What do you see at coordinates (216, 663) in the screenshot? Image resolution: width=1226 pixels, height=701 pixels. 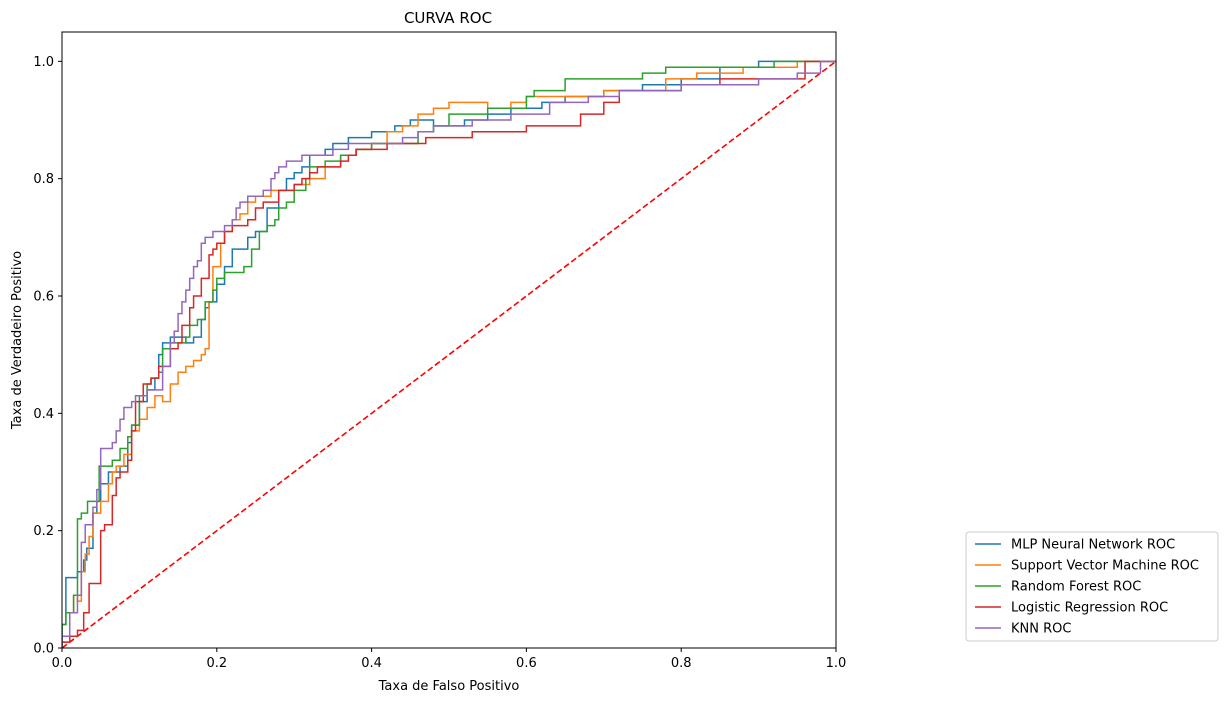 I see `x-tick-label: 0.2` at bounding box center [216, 663].